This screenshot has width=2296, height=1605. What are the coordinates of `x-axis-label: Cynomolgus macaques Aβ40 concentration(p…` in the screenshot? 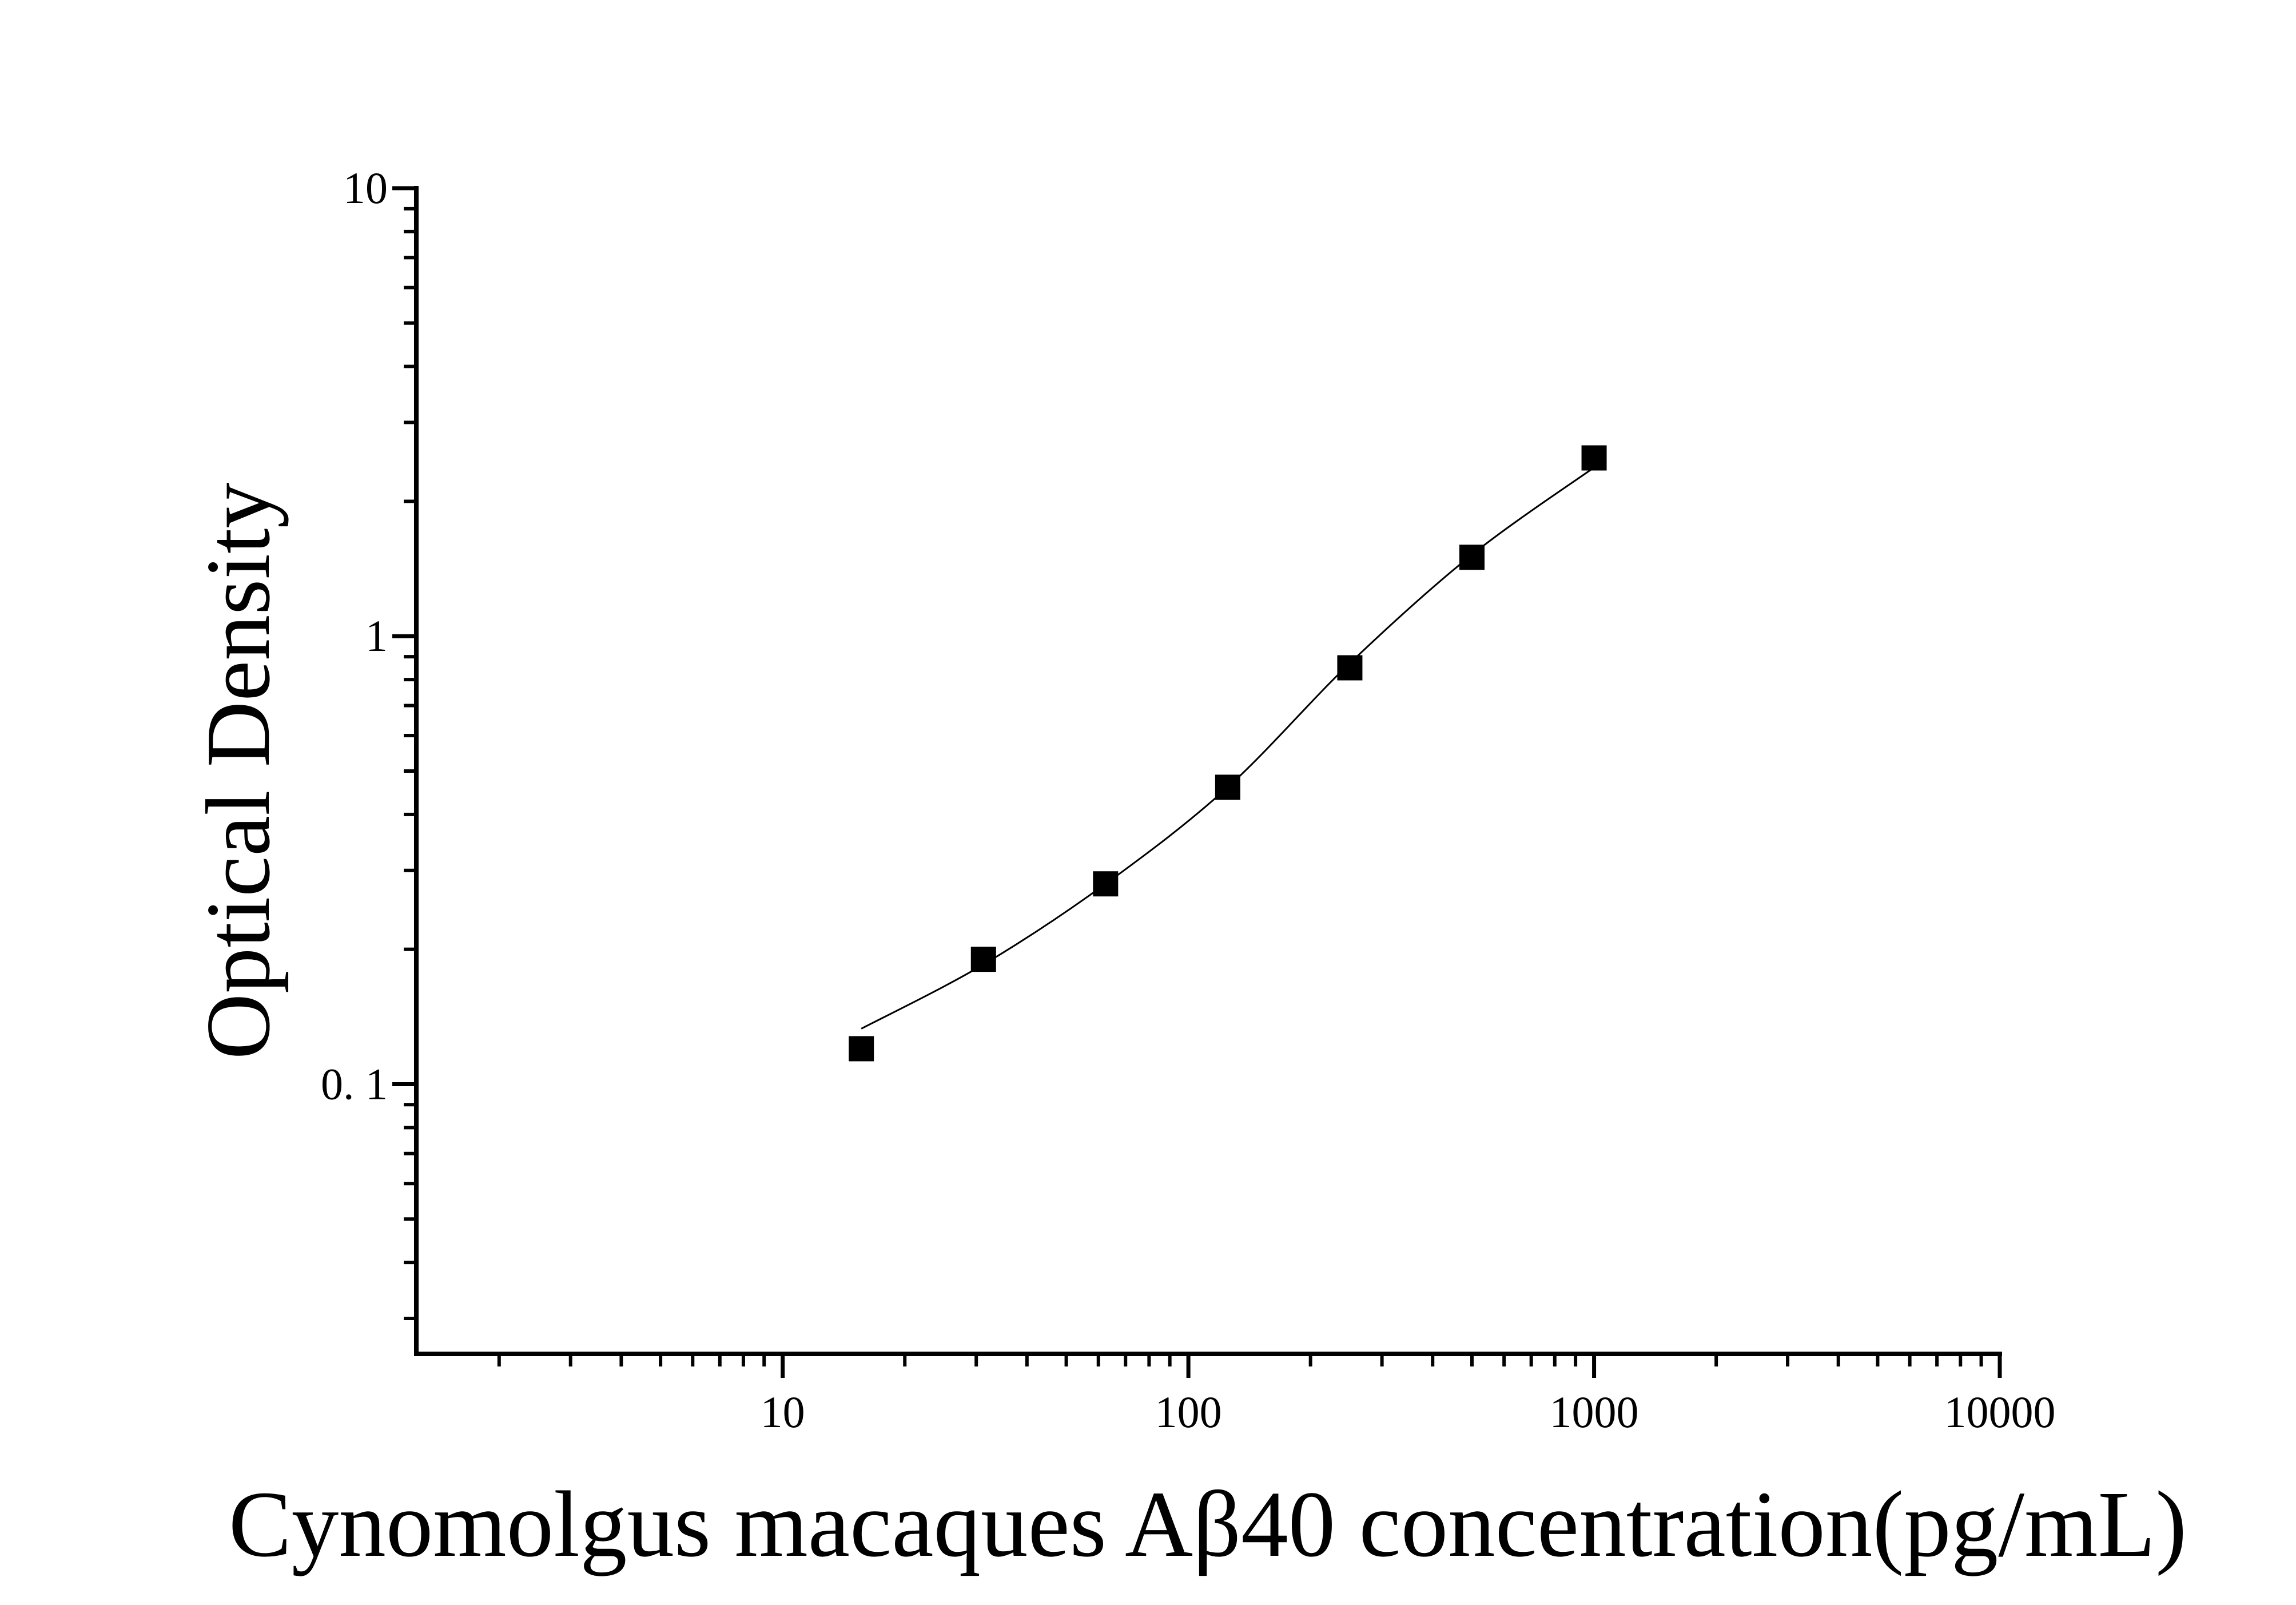 It's located at (1208, 1524).